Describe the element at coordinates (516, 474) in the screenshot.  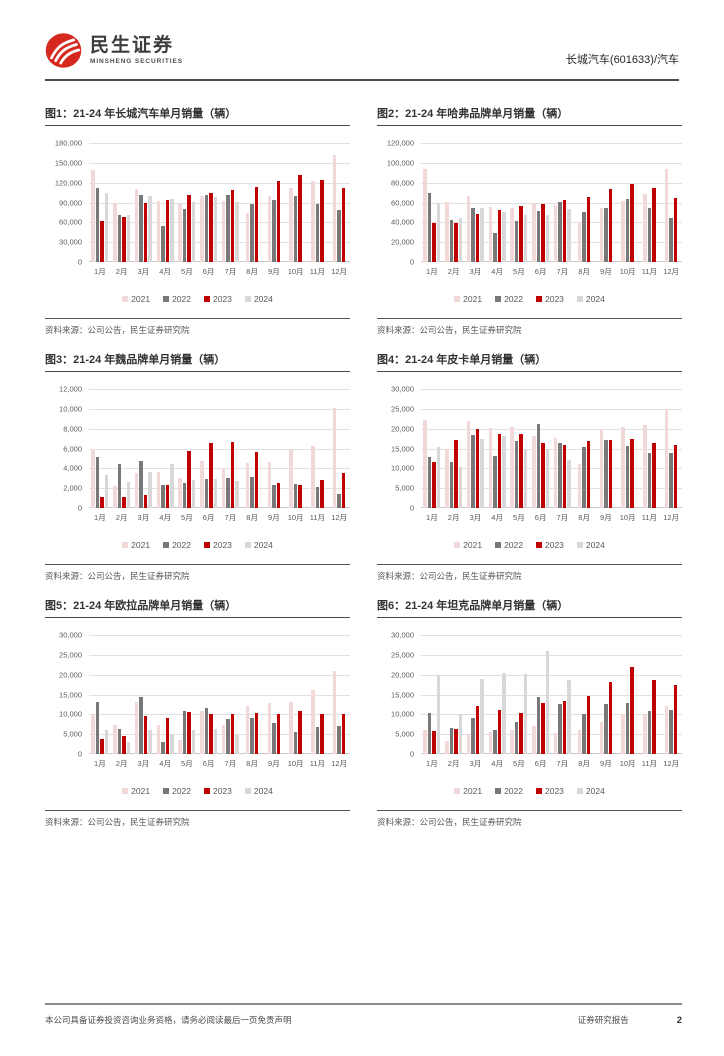
I see `bar-2022-5月` at that location.